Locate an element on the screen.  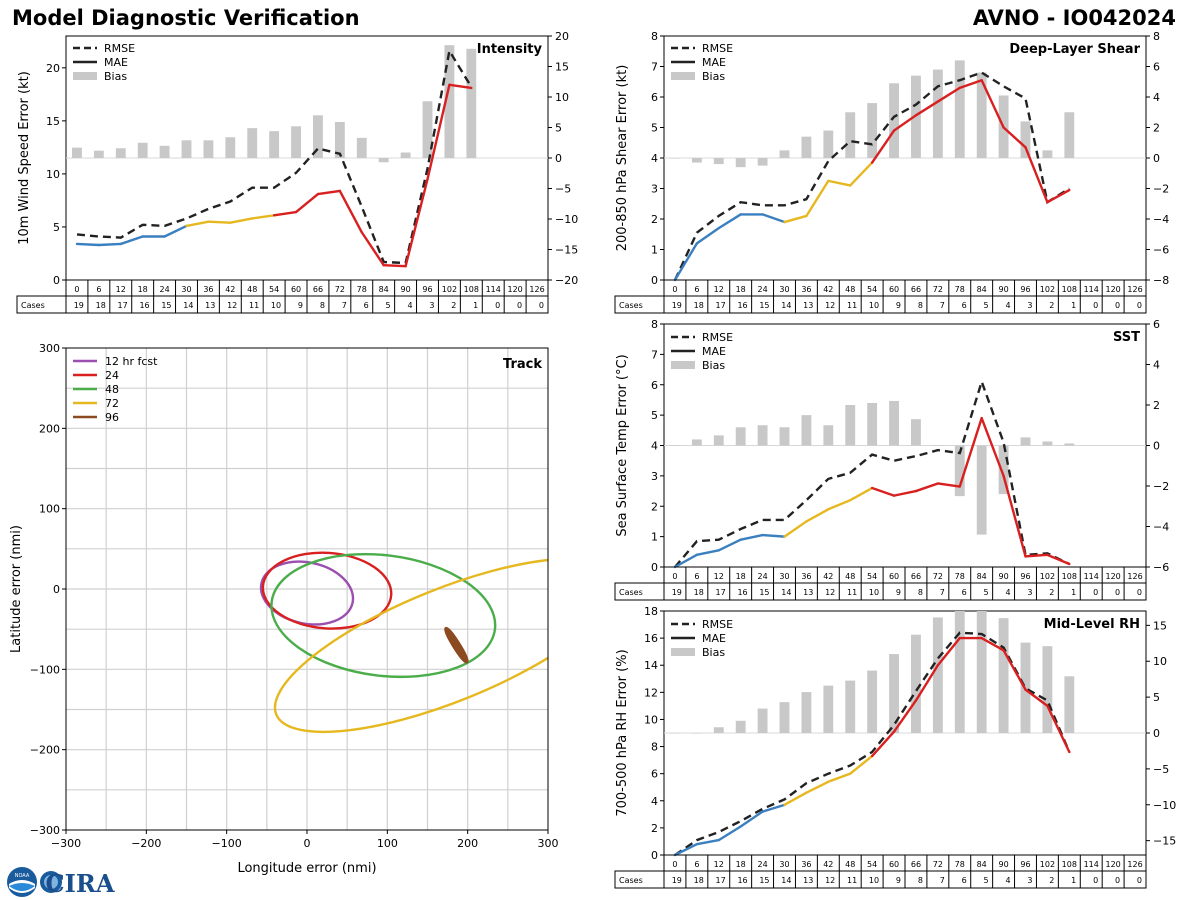
track-xtick-label: −200 is located at coordinates (146, 843).